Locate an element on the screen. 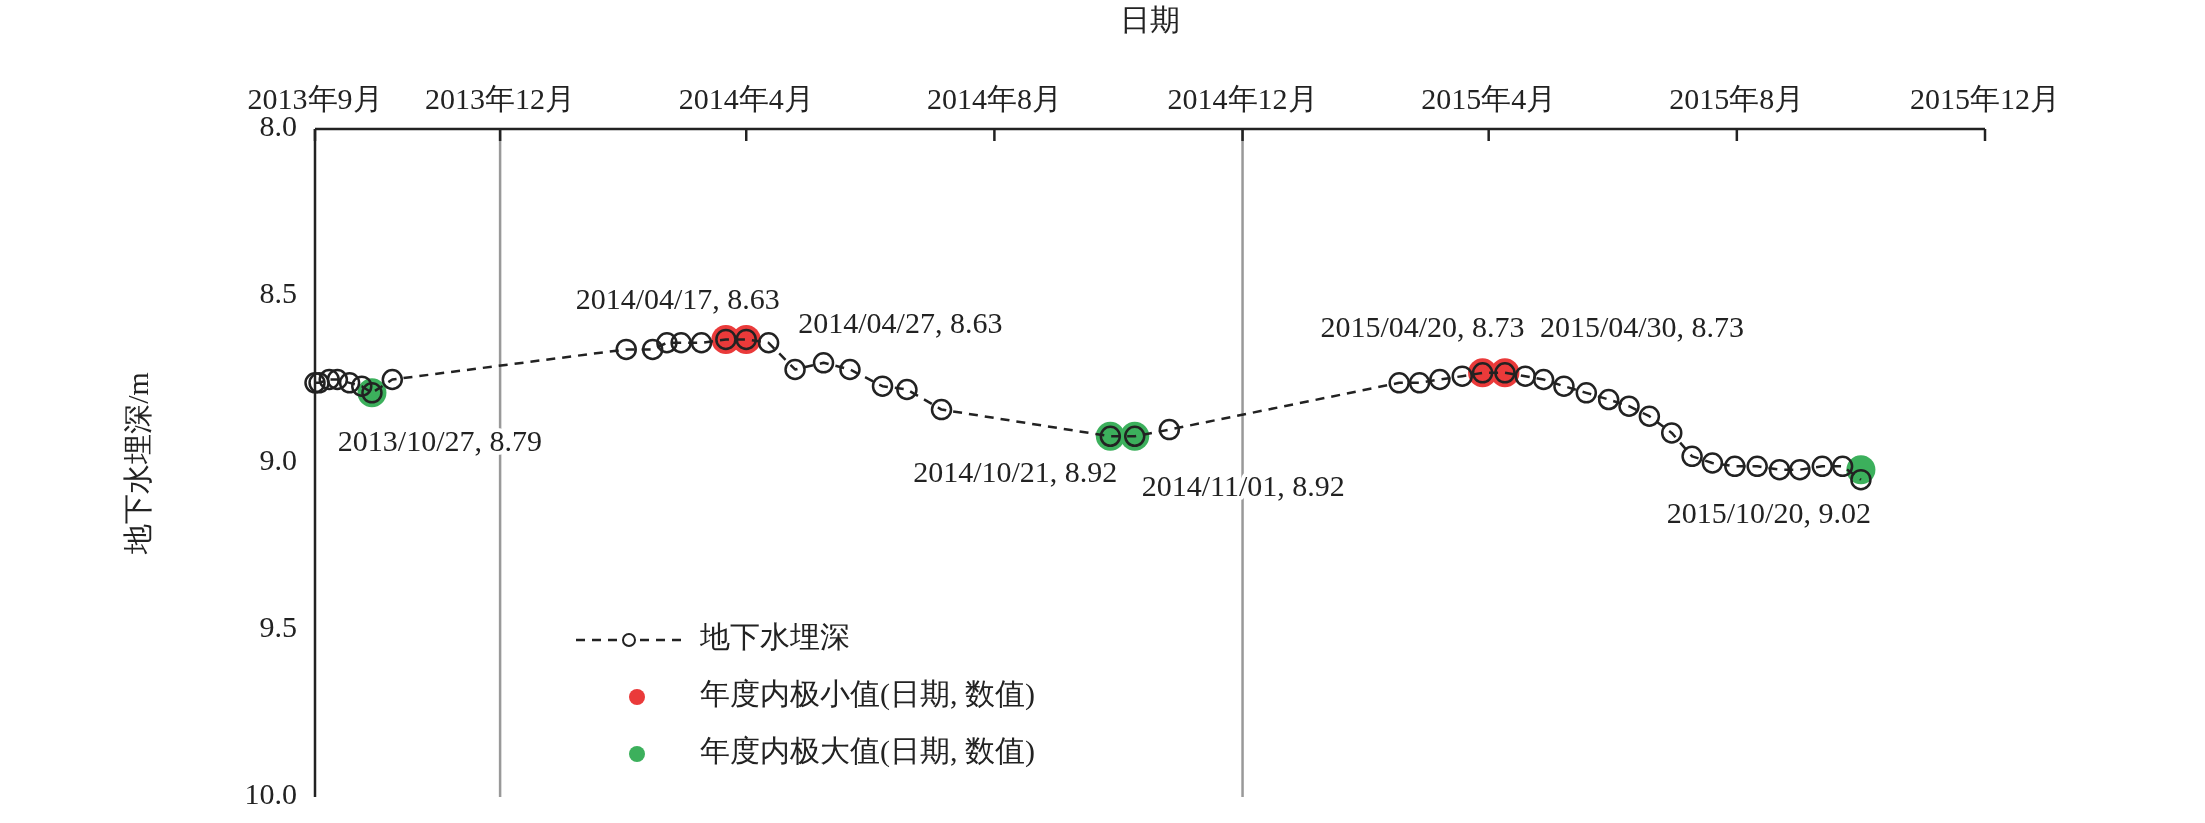  legend-label: 年度内极大值(日期, 数值) is located at coordinates (867, 750).